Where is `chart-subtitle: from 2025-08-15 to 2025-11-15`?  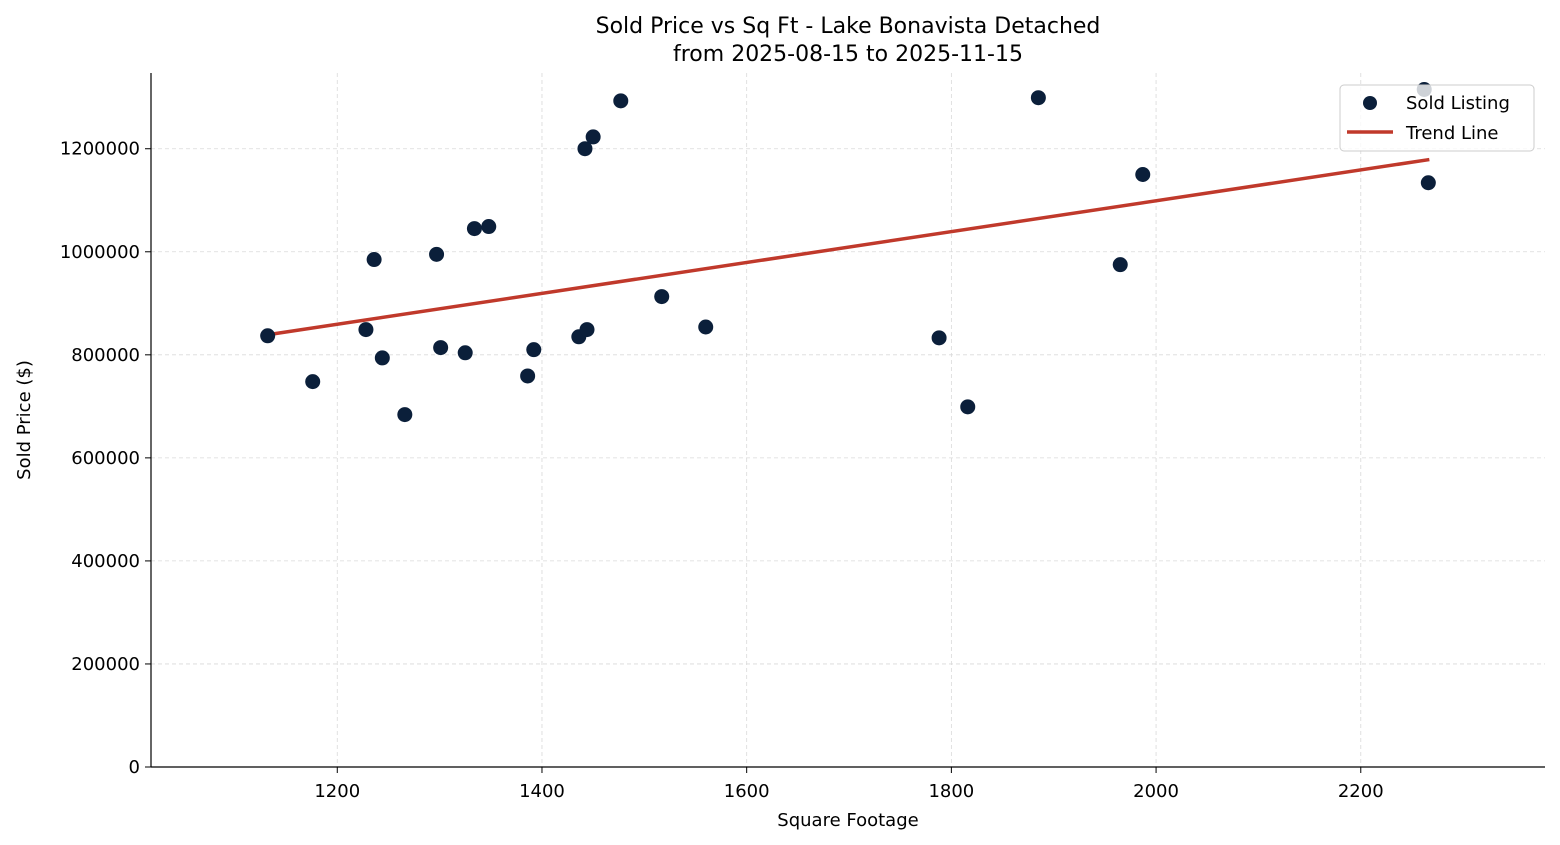
chart-subtitle: from 2025-08-15 to 2025-11-15 is located at coordinates (848, 54).